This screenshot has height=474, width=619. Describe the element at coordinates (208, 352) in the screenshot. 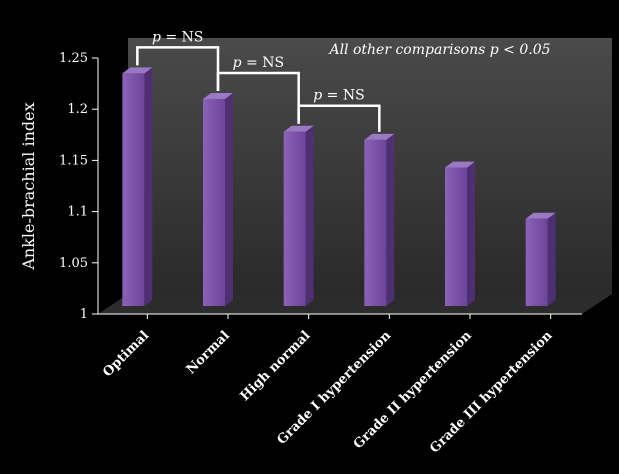

I see `x-tick-label: Normal` at that location.